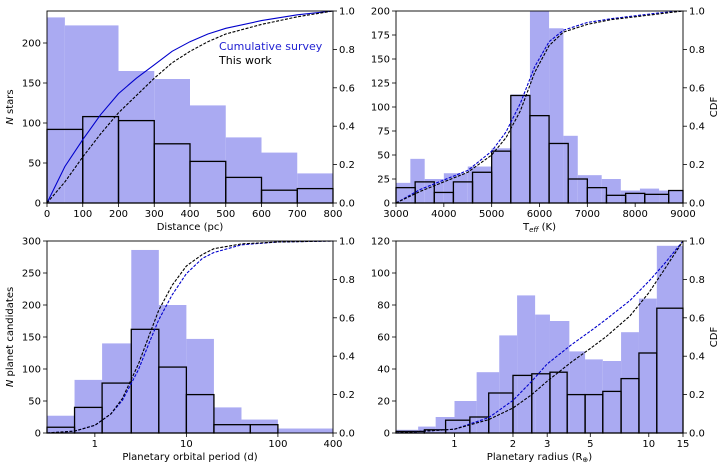 This screenshot has height=469, width=725. What do you see at coordinates (634, 214) in the screenshot?
I see `x-tick-label: 8000` at bounding box center [634, 214].